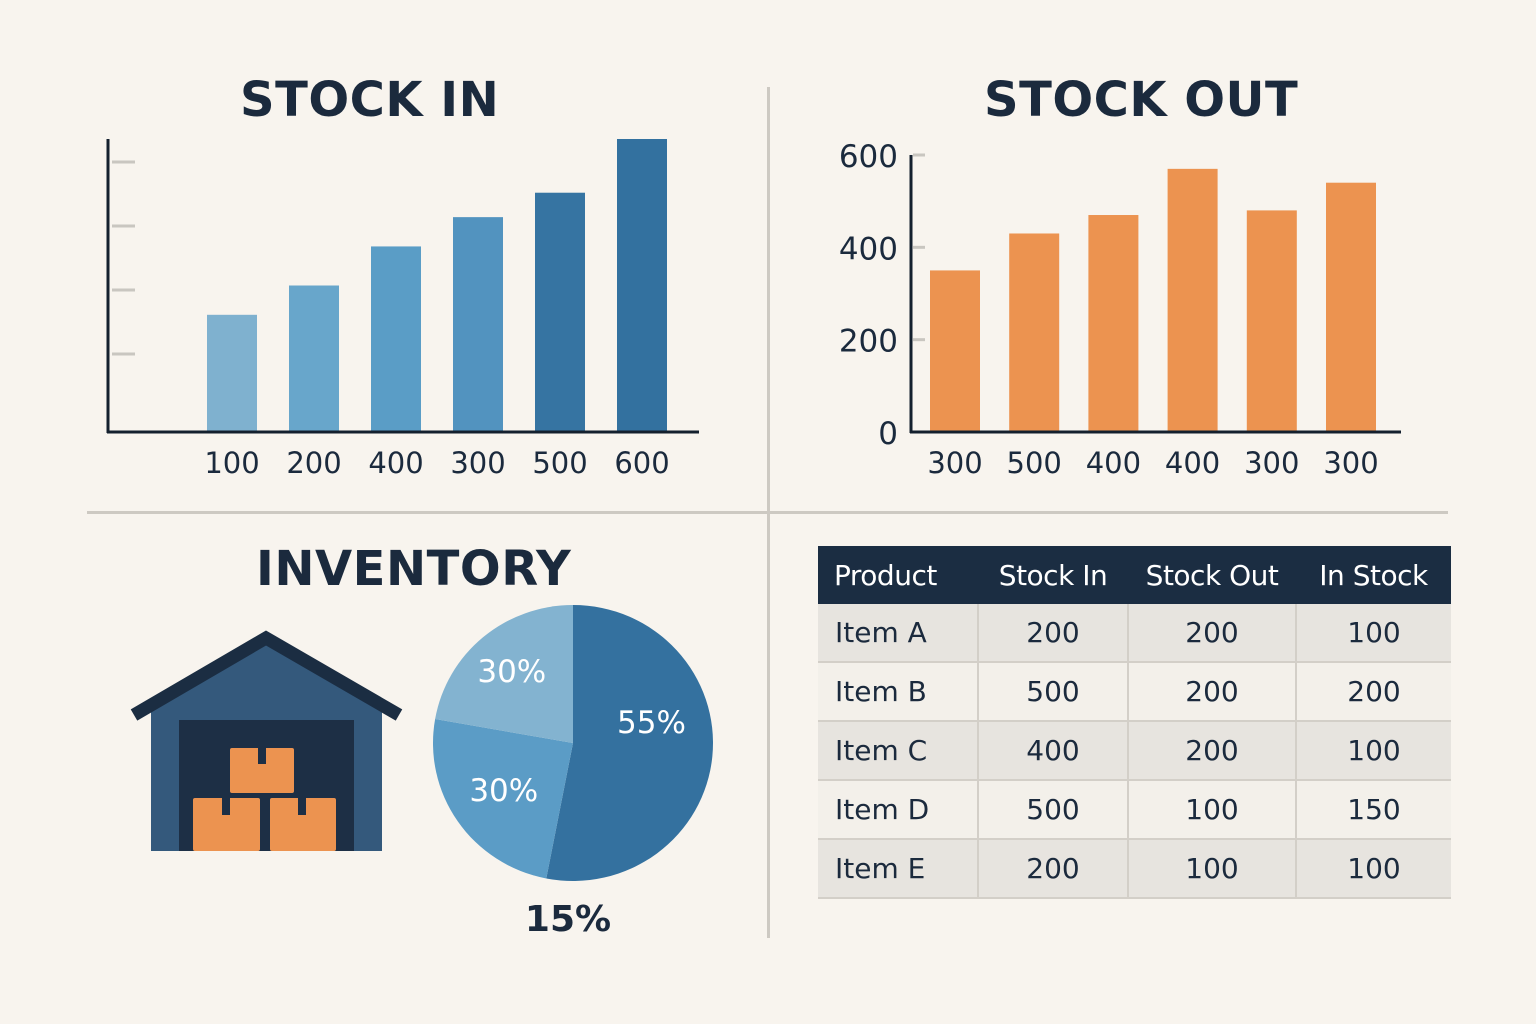  Describe the element at coordinates (1212, 575) in the screenshot. I see `column-header-stock-out: Stock Out` at that location.